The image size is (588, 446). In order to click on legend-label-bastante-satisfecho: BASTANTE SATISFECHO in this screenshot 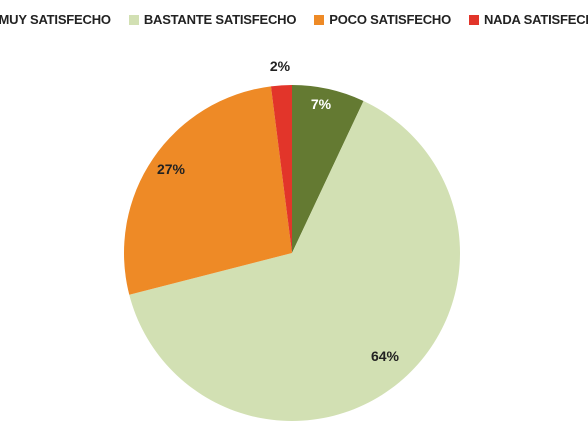, I will do `click(220, 19)`.